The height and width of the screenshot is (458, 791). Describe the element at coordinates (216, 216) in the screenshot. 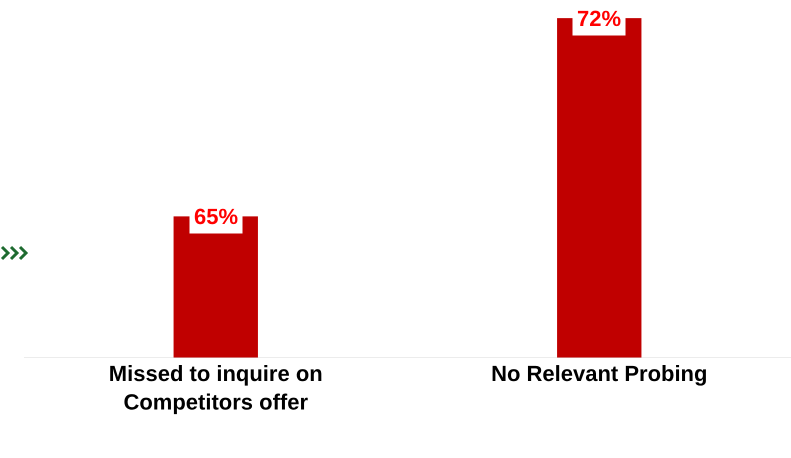

I see `data-label: 65%` at that location.